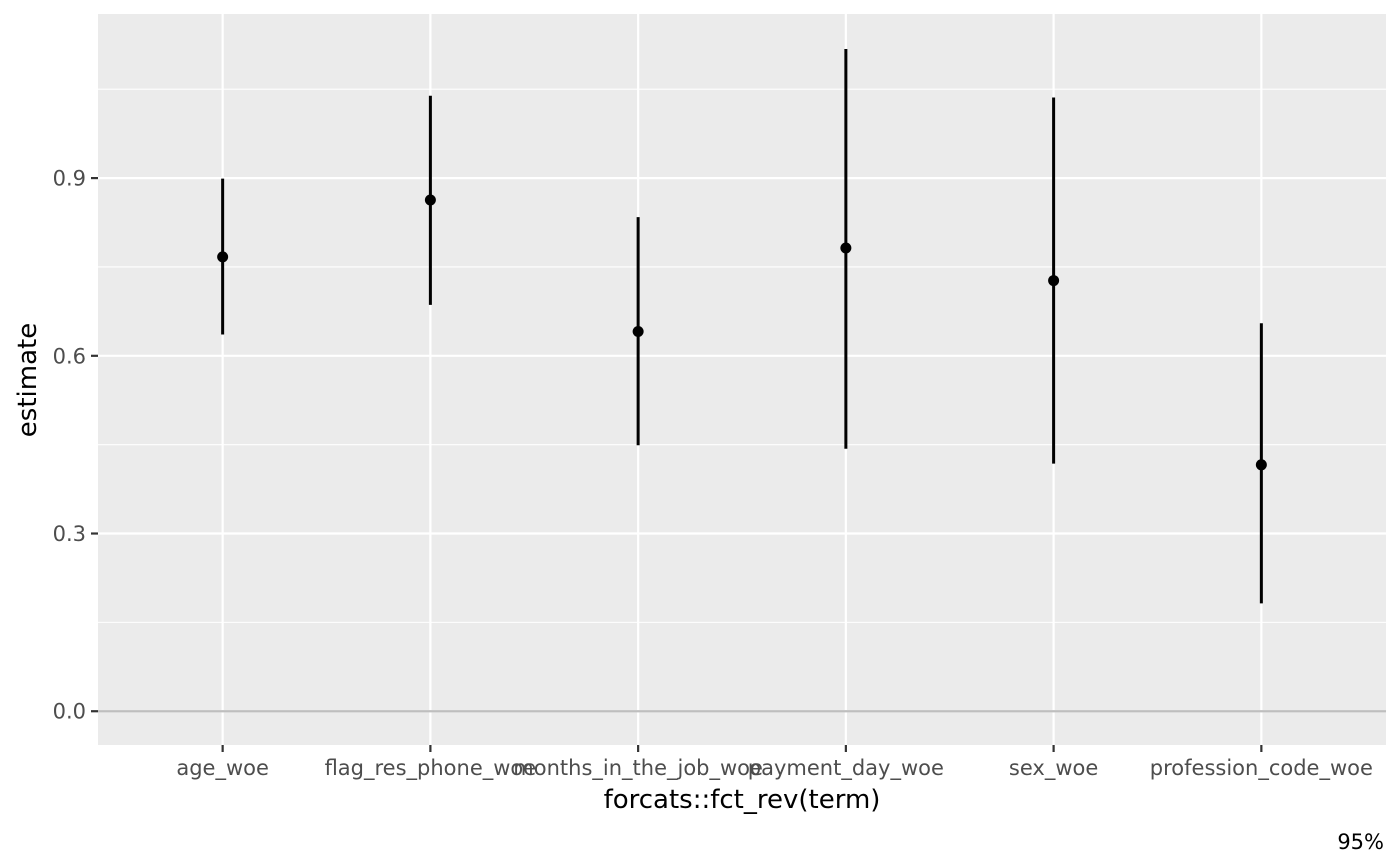 The height and width of the screenshot is (866, 1400). I want to click on x-tick-label: age_woe, so click(222, 768).